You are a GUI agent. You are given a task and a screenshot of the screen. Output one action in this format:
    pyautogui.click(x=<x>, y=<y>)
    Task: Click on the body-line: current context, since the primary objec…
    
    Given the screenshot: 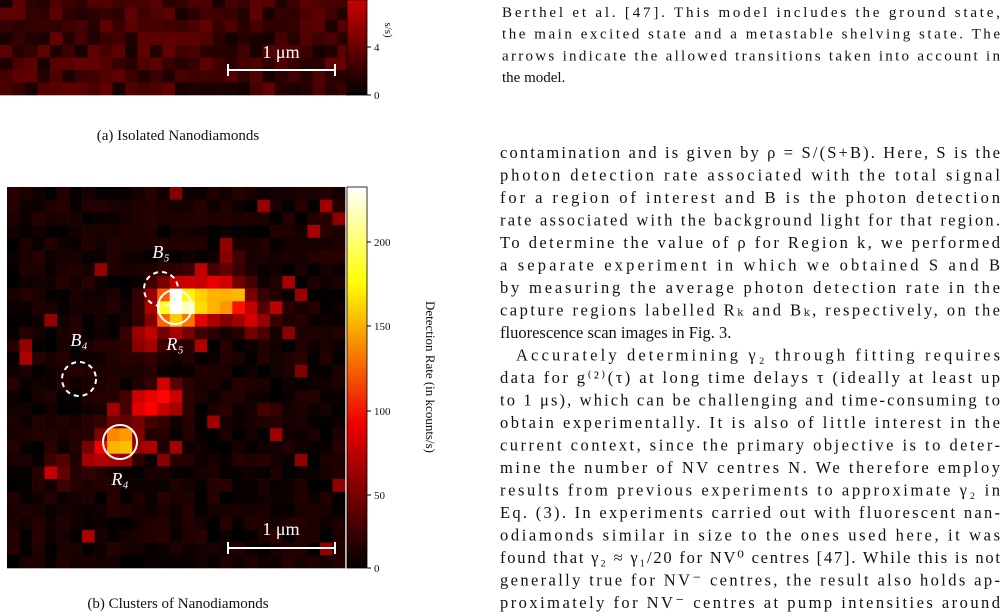 What is the action you would take?
    pyautogui.click(x=750, y=445)
    